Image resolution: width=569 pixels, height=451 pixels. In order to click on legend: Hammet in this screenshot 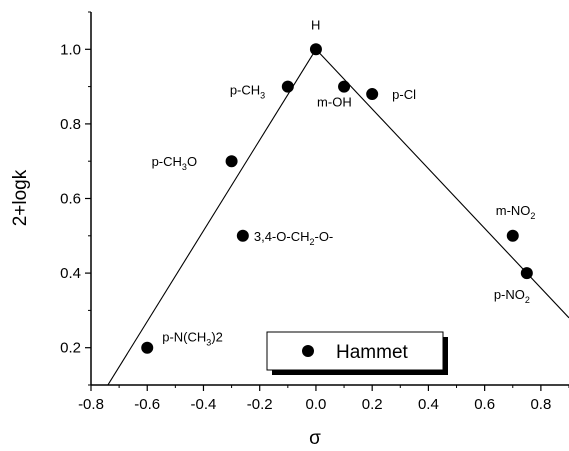, I will do `click(357, 353)`.